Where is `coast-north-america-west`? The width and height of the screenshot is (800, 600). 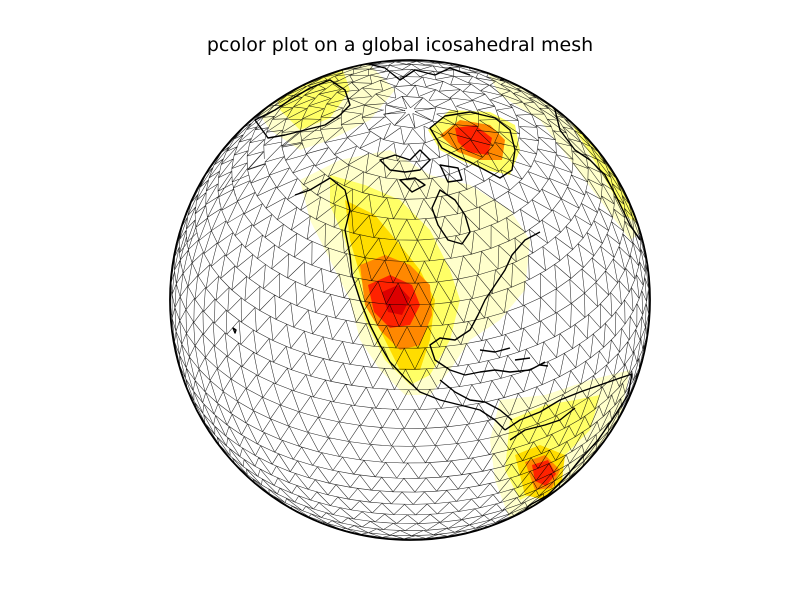 coast-north-america-west is located at coordinates (400, 304).